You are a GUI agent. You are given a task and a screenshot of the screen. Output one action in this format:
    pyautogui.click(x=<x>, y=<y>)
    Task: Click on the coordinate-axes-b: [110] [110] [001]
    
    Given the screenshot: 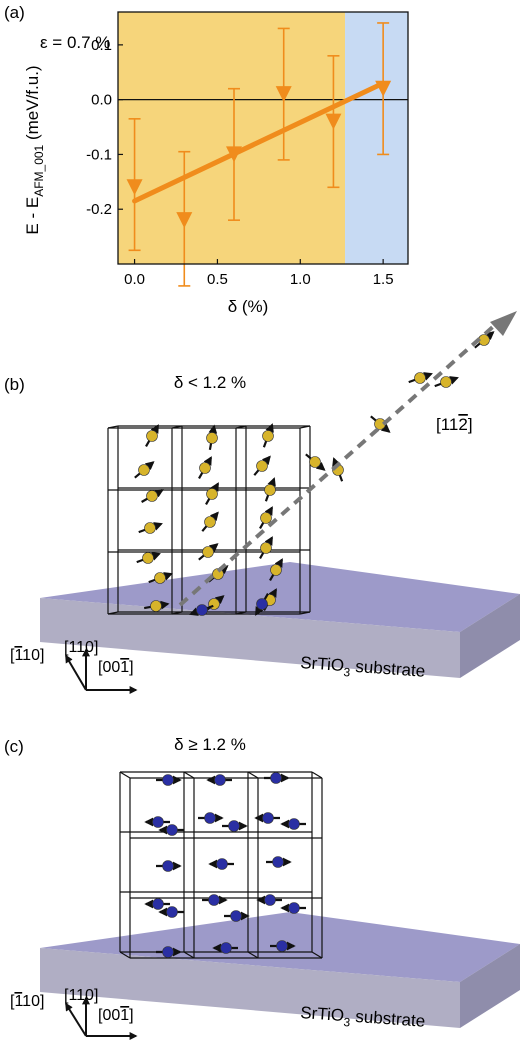 What is the action you would take?
    pyautogui.click(x=74, y=666)
    